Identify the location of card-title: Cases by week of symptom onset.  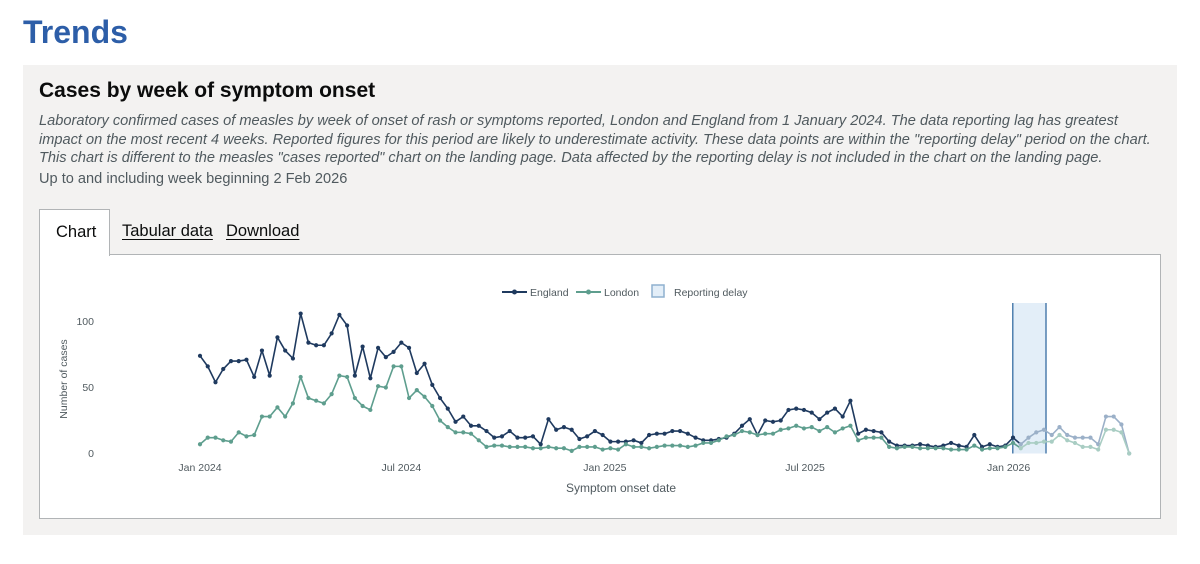
(207, 90).